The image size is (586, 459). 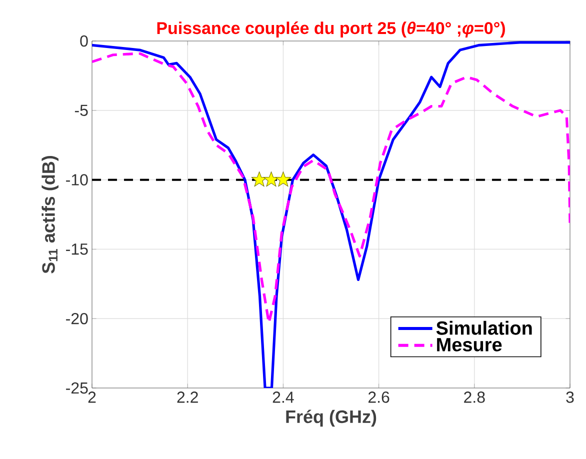 What do you see at coordinates (187, 397) in the screenshot?
I see `x-tick-label: 2.2` at bounding box center [187, 397].